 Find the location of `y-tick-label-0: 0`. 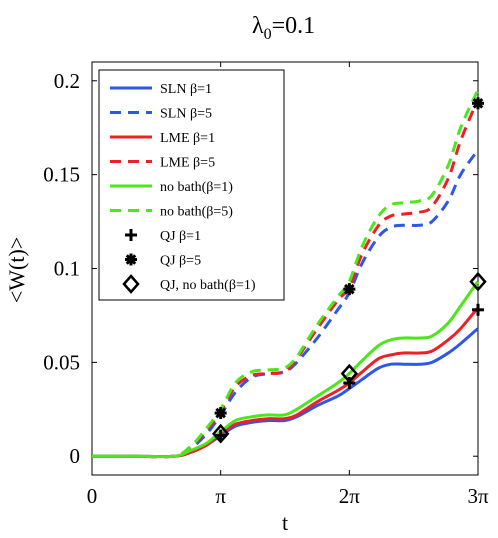

y-tick-label-0: 0 is located at coordinates (75, 456).